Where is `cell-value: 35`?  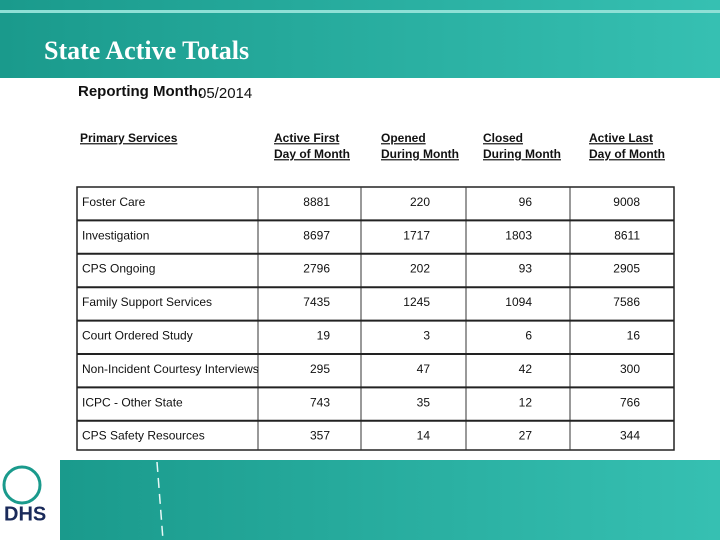 cell-value: 35 is located at coordinates (424, 402).